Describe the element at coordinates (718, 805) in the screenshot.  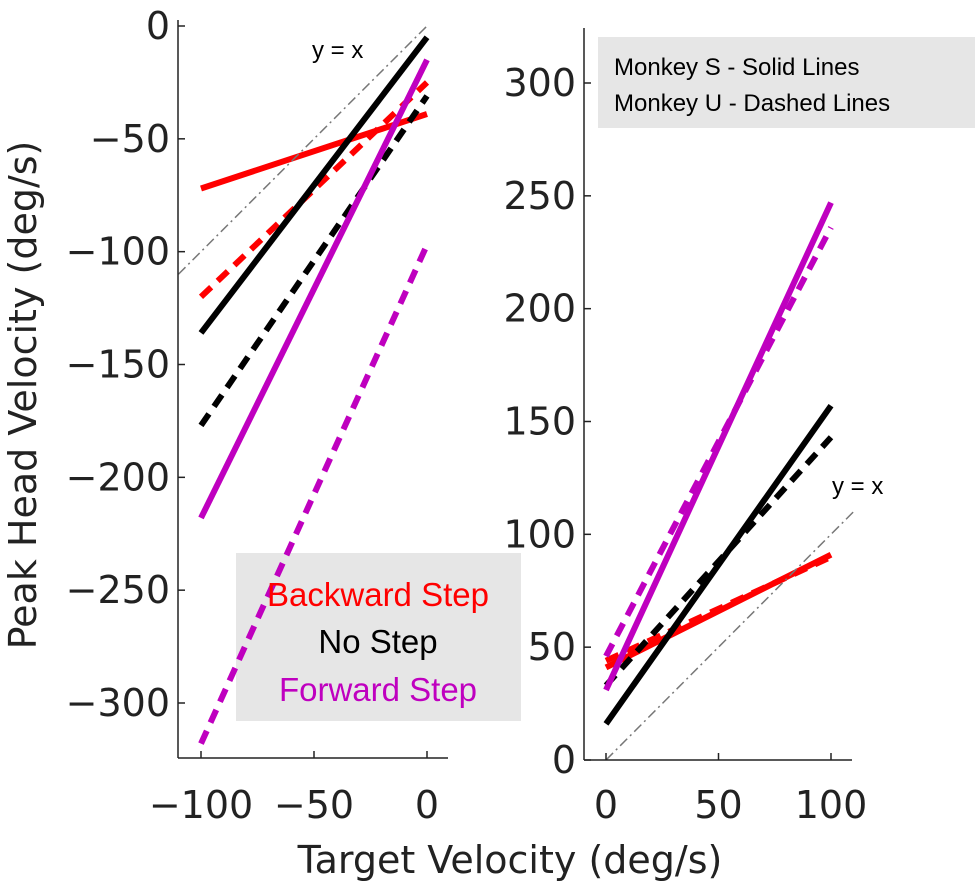
I see `right-x-tick-label: 50` at that location.